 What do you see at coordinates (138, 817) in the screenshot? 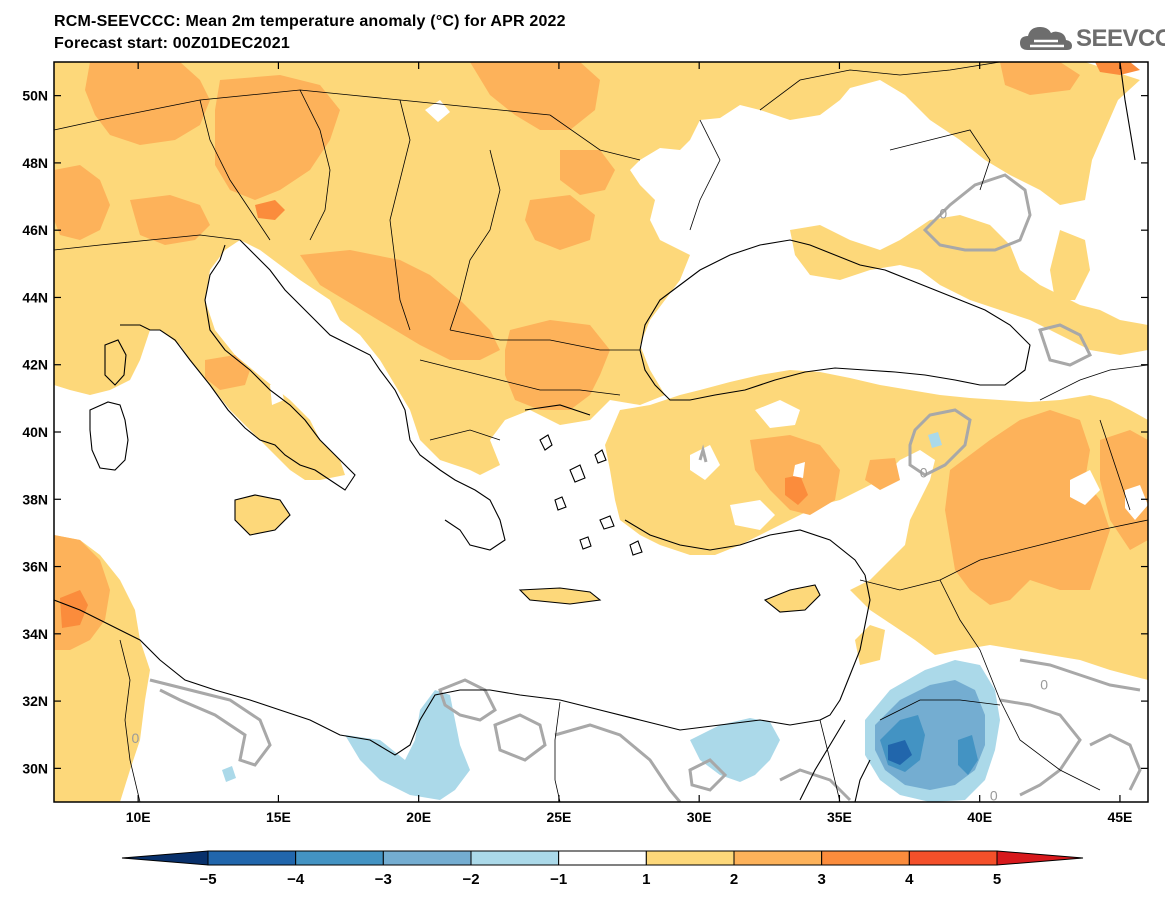
I see `lon-tick-label: 10E` at bounding box center [138, 817].